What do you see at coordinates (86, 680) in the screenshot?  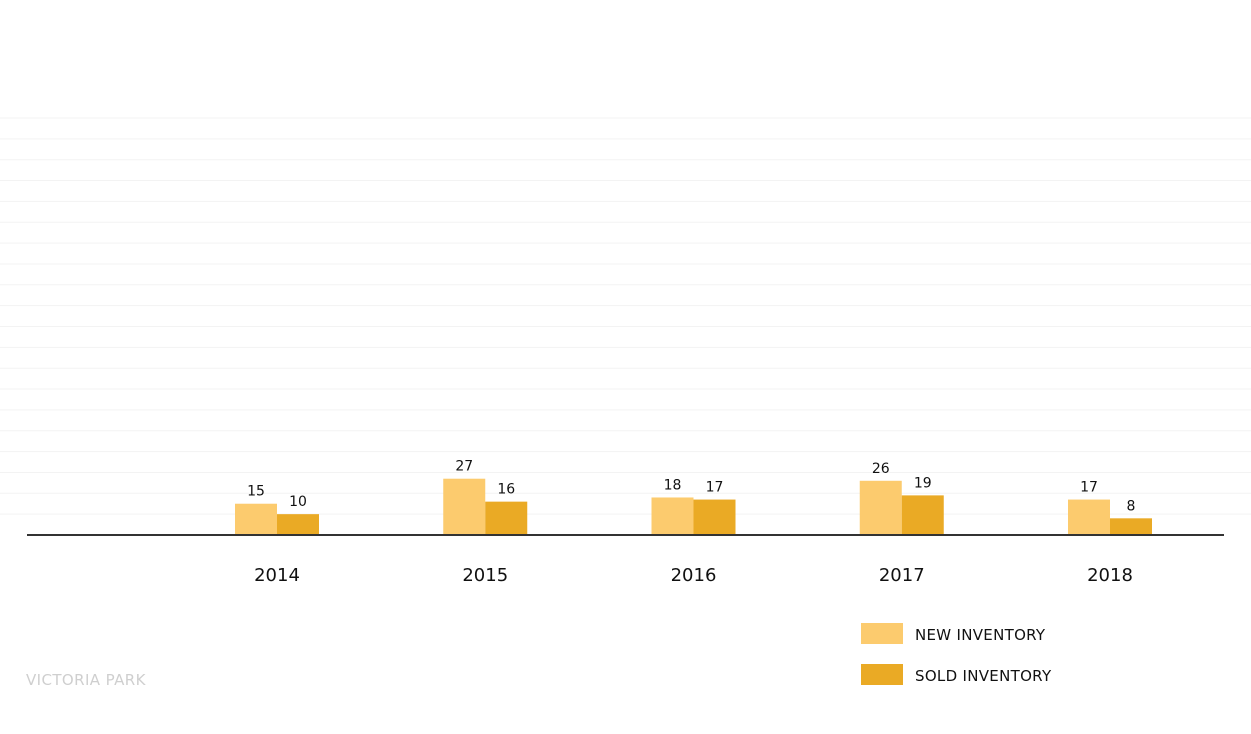 I see `footer-label: VICTORIA PARK` at bounding box center [86, 680].